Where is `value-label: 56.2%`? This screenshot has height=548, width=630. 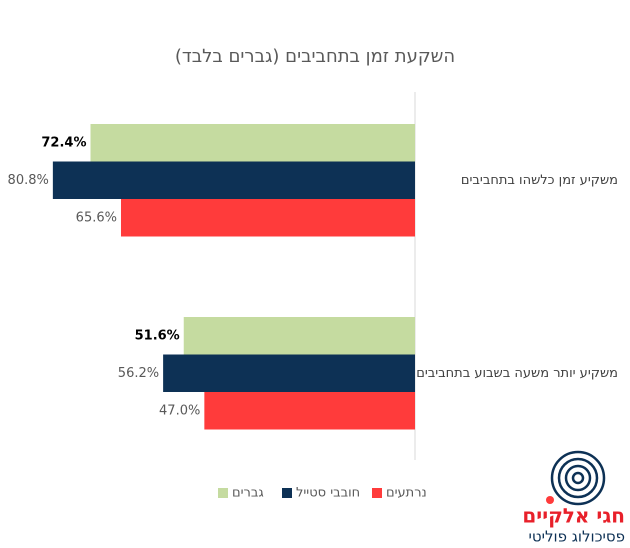
value-label: 56.2% is located at coordinates (138, 373).